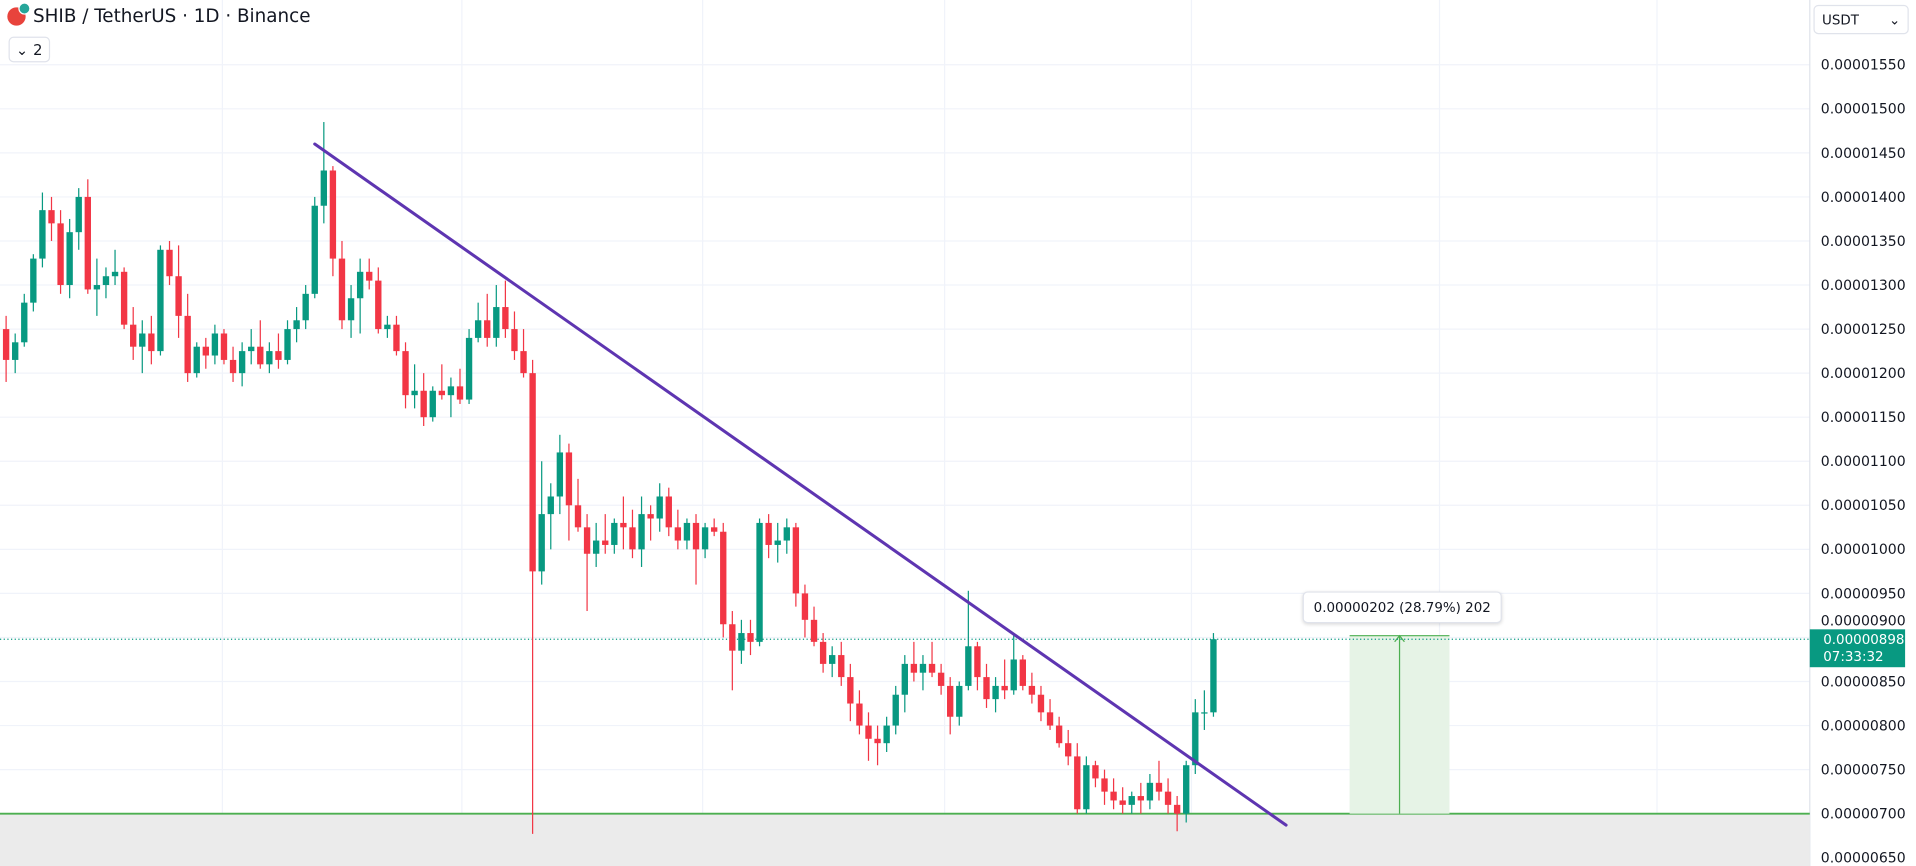  Describe the element at coordinates (1861, 19) in the screenshot. I see `currency-select: USDT ⌄` at that location.